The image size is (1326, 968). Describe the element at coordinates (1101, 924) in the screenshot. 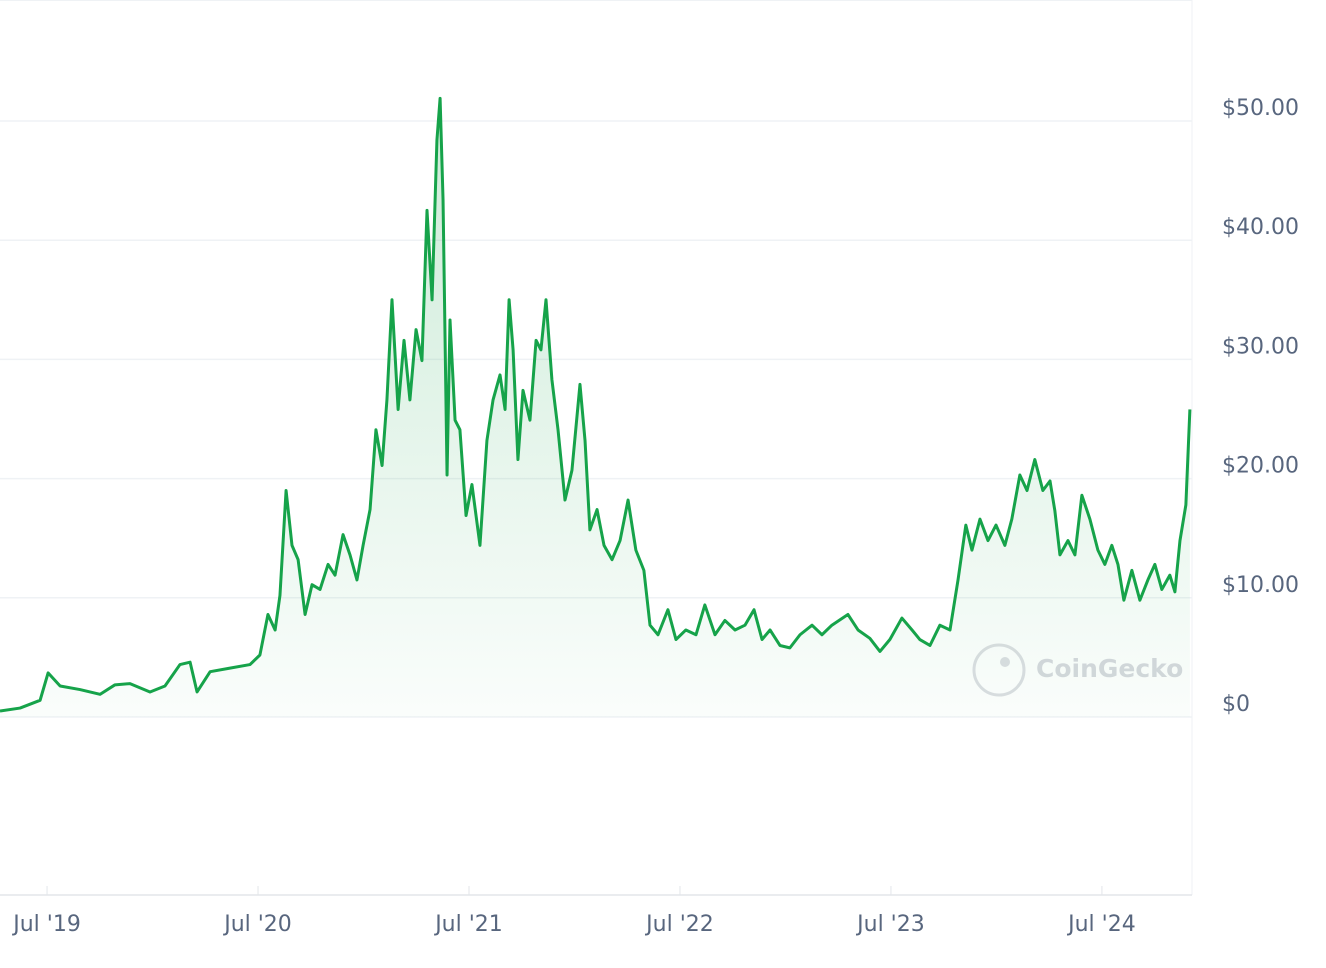

I see `x-tick-label: Jul '24` at that location.